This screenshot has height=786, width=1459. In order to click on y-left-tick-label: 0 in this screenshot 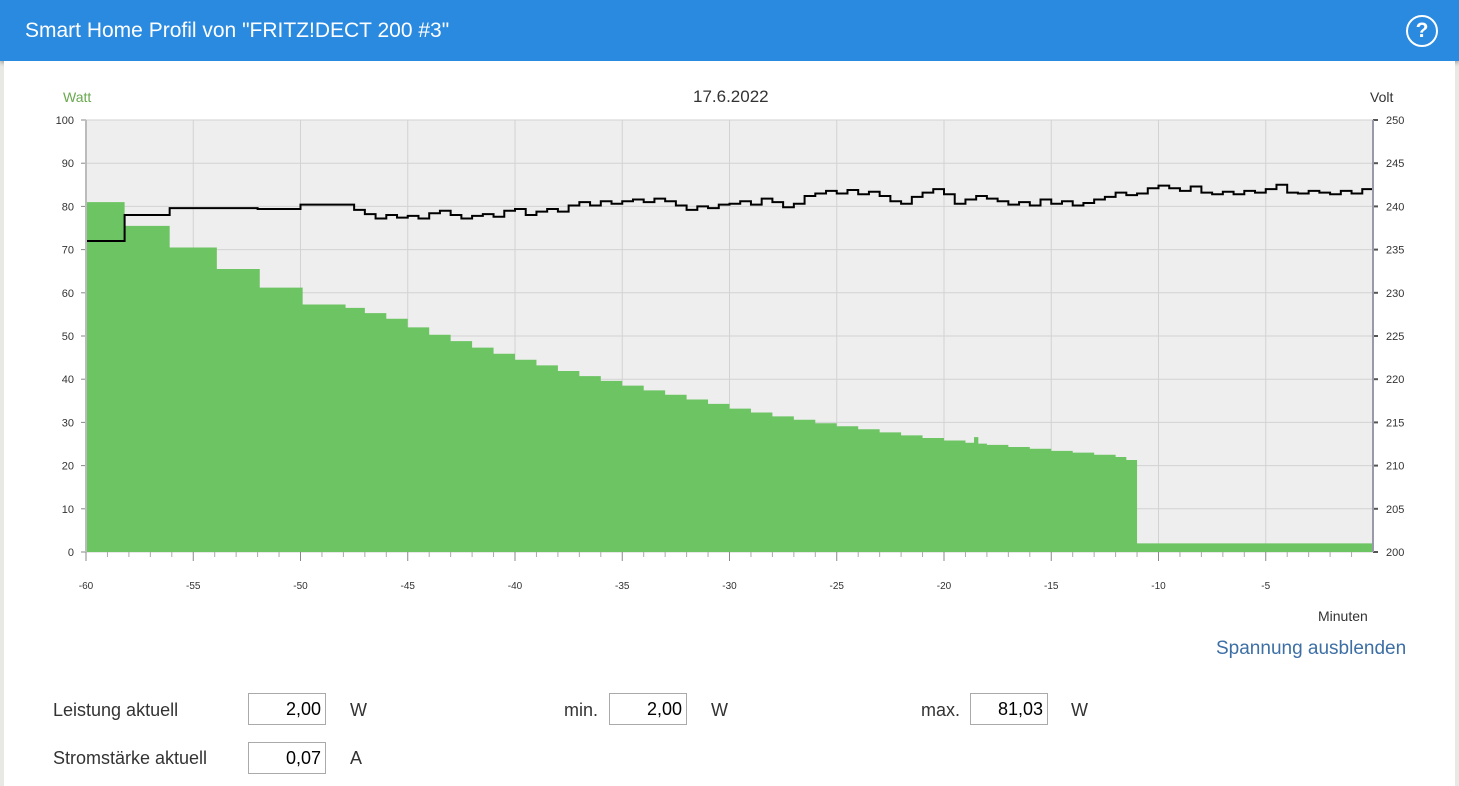, I will do `click(71, 553)`.